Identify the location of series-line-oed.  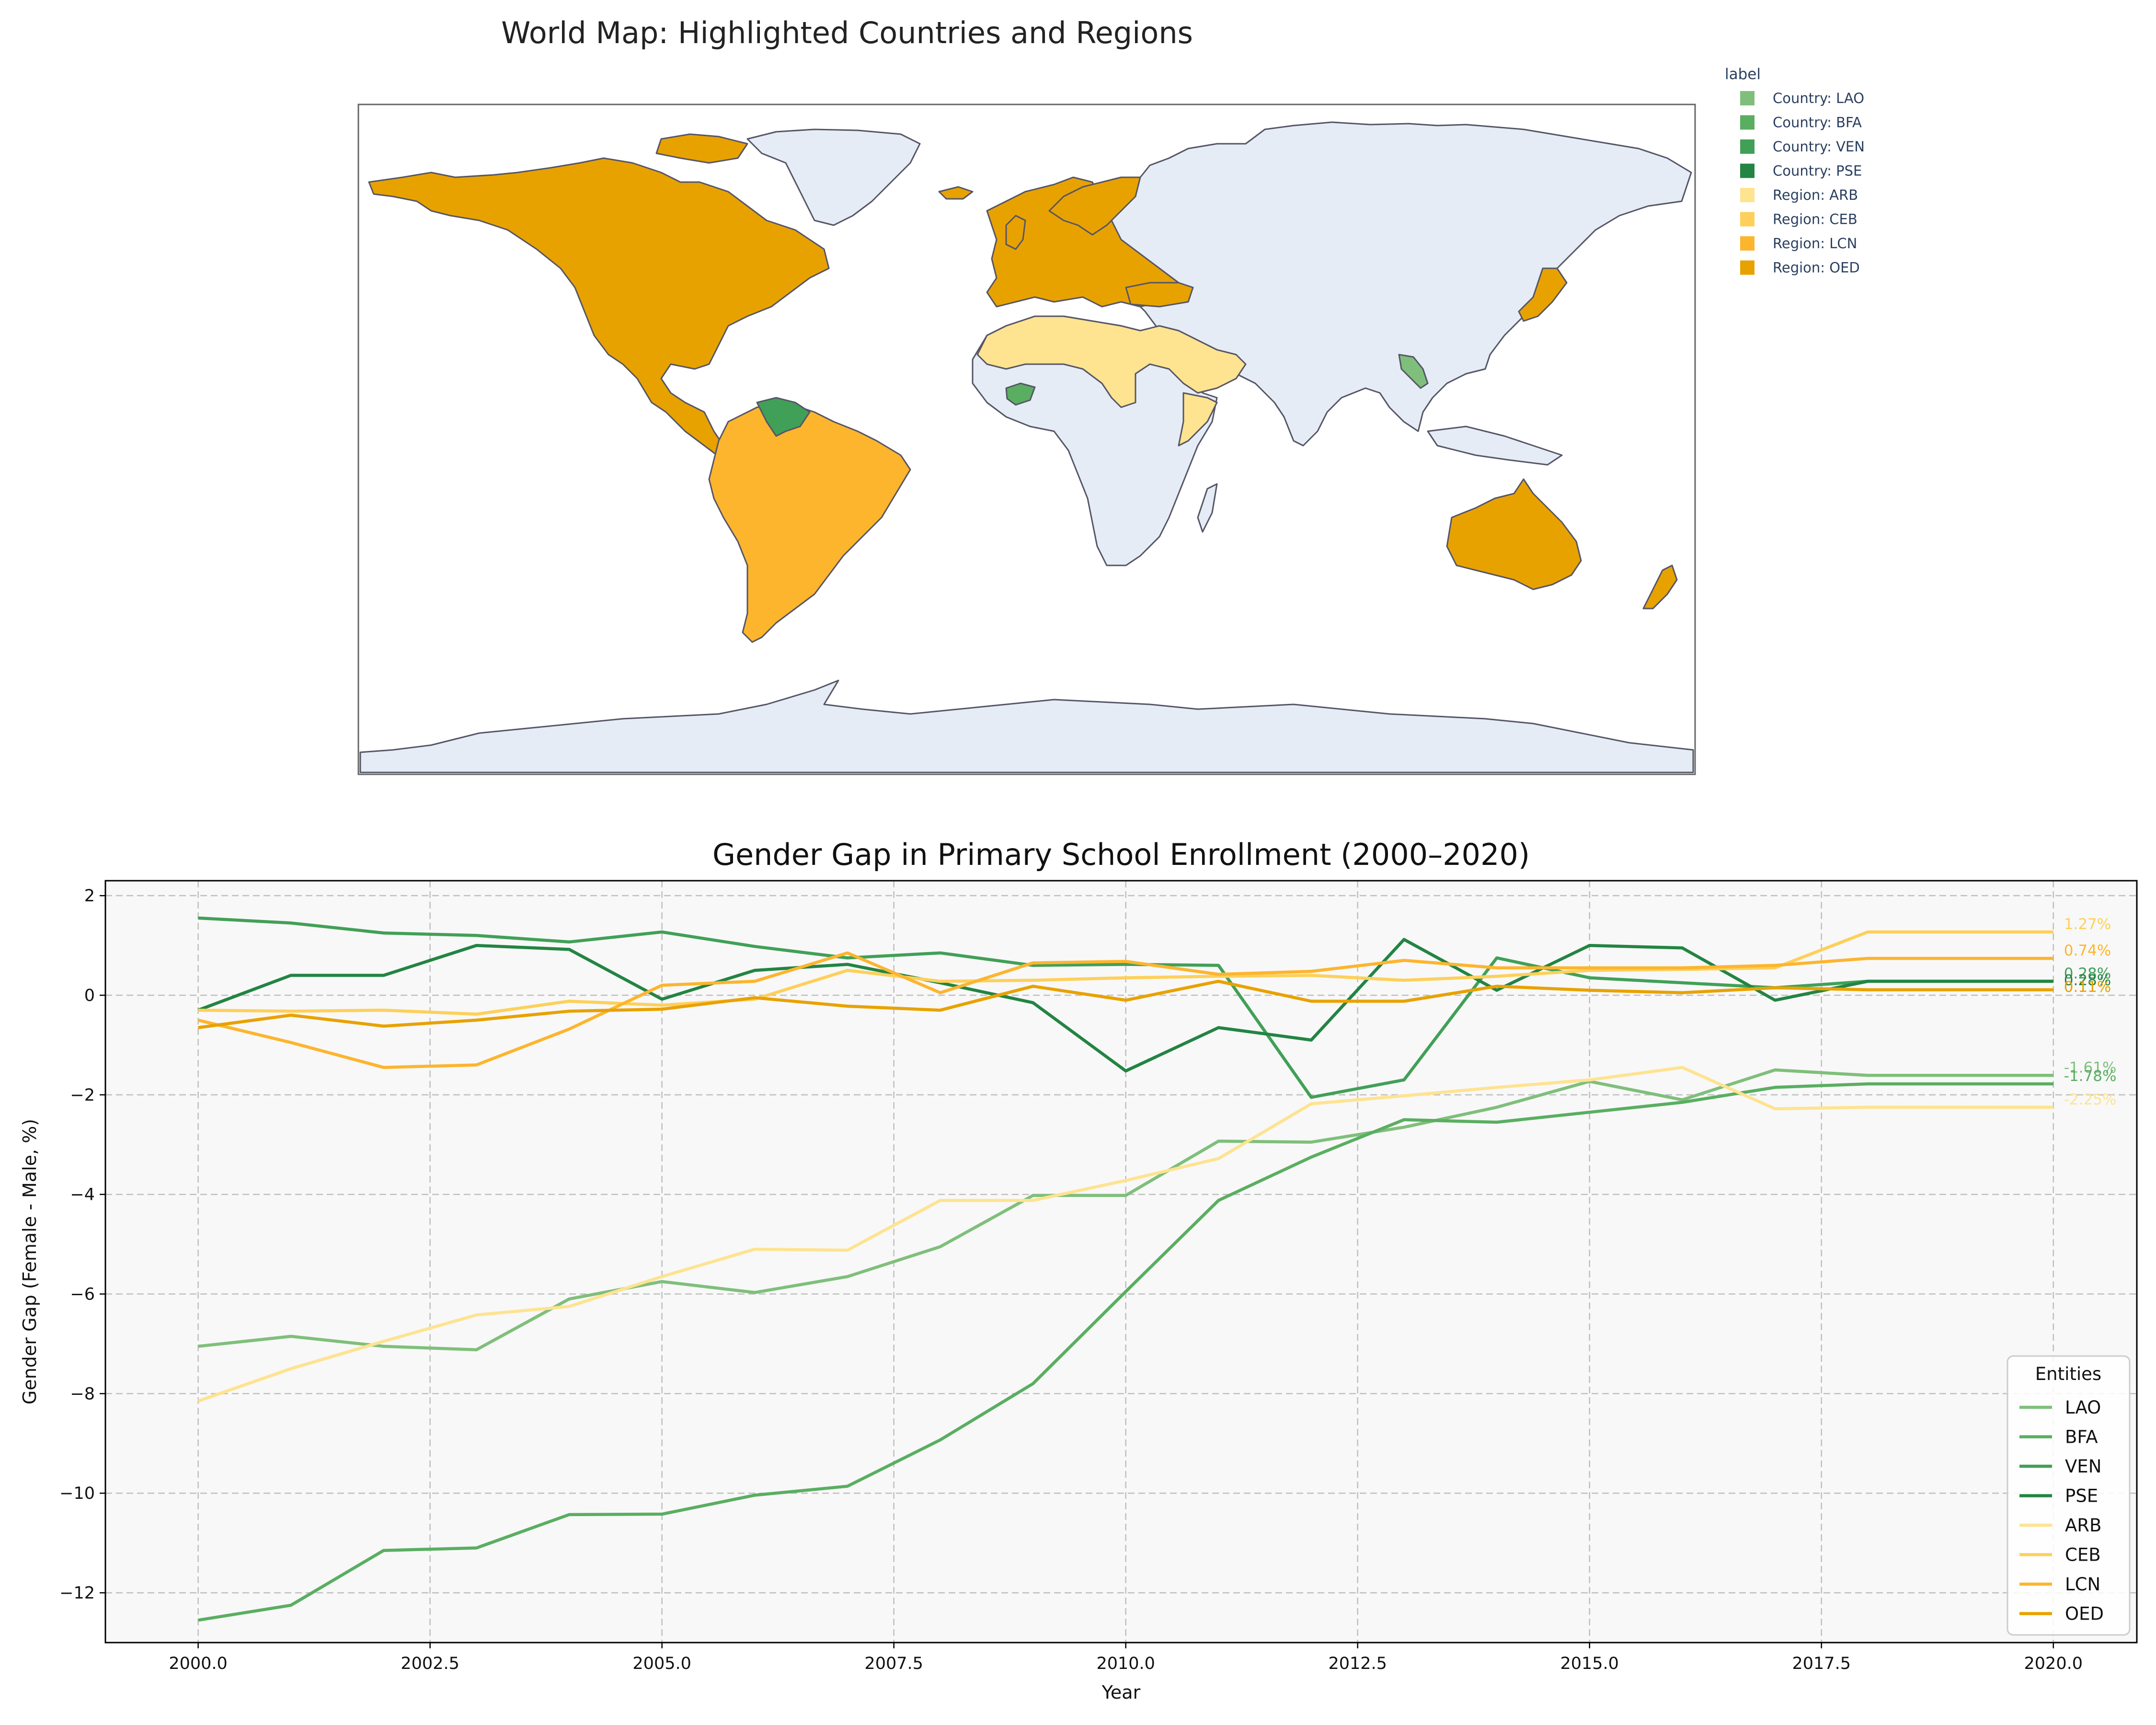
(1125, 1004).